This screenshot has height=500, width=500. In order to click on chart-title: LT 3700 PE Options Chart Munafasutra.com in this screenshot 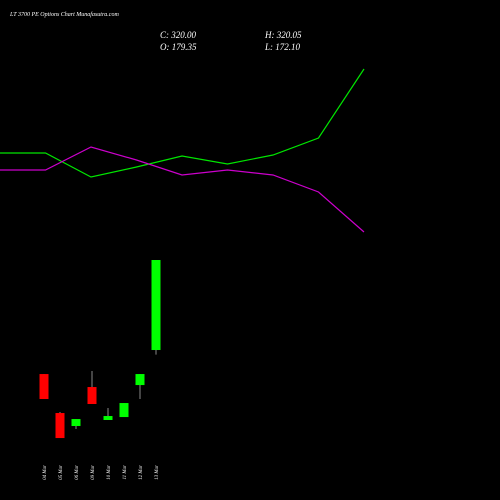, I will do `click(64, 14)`.